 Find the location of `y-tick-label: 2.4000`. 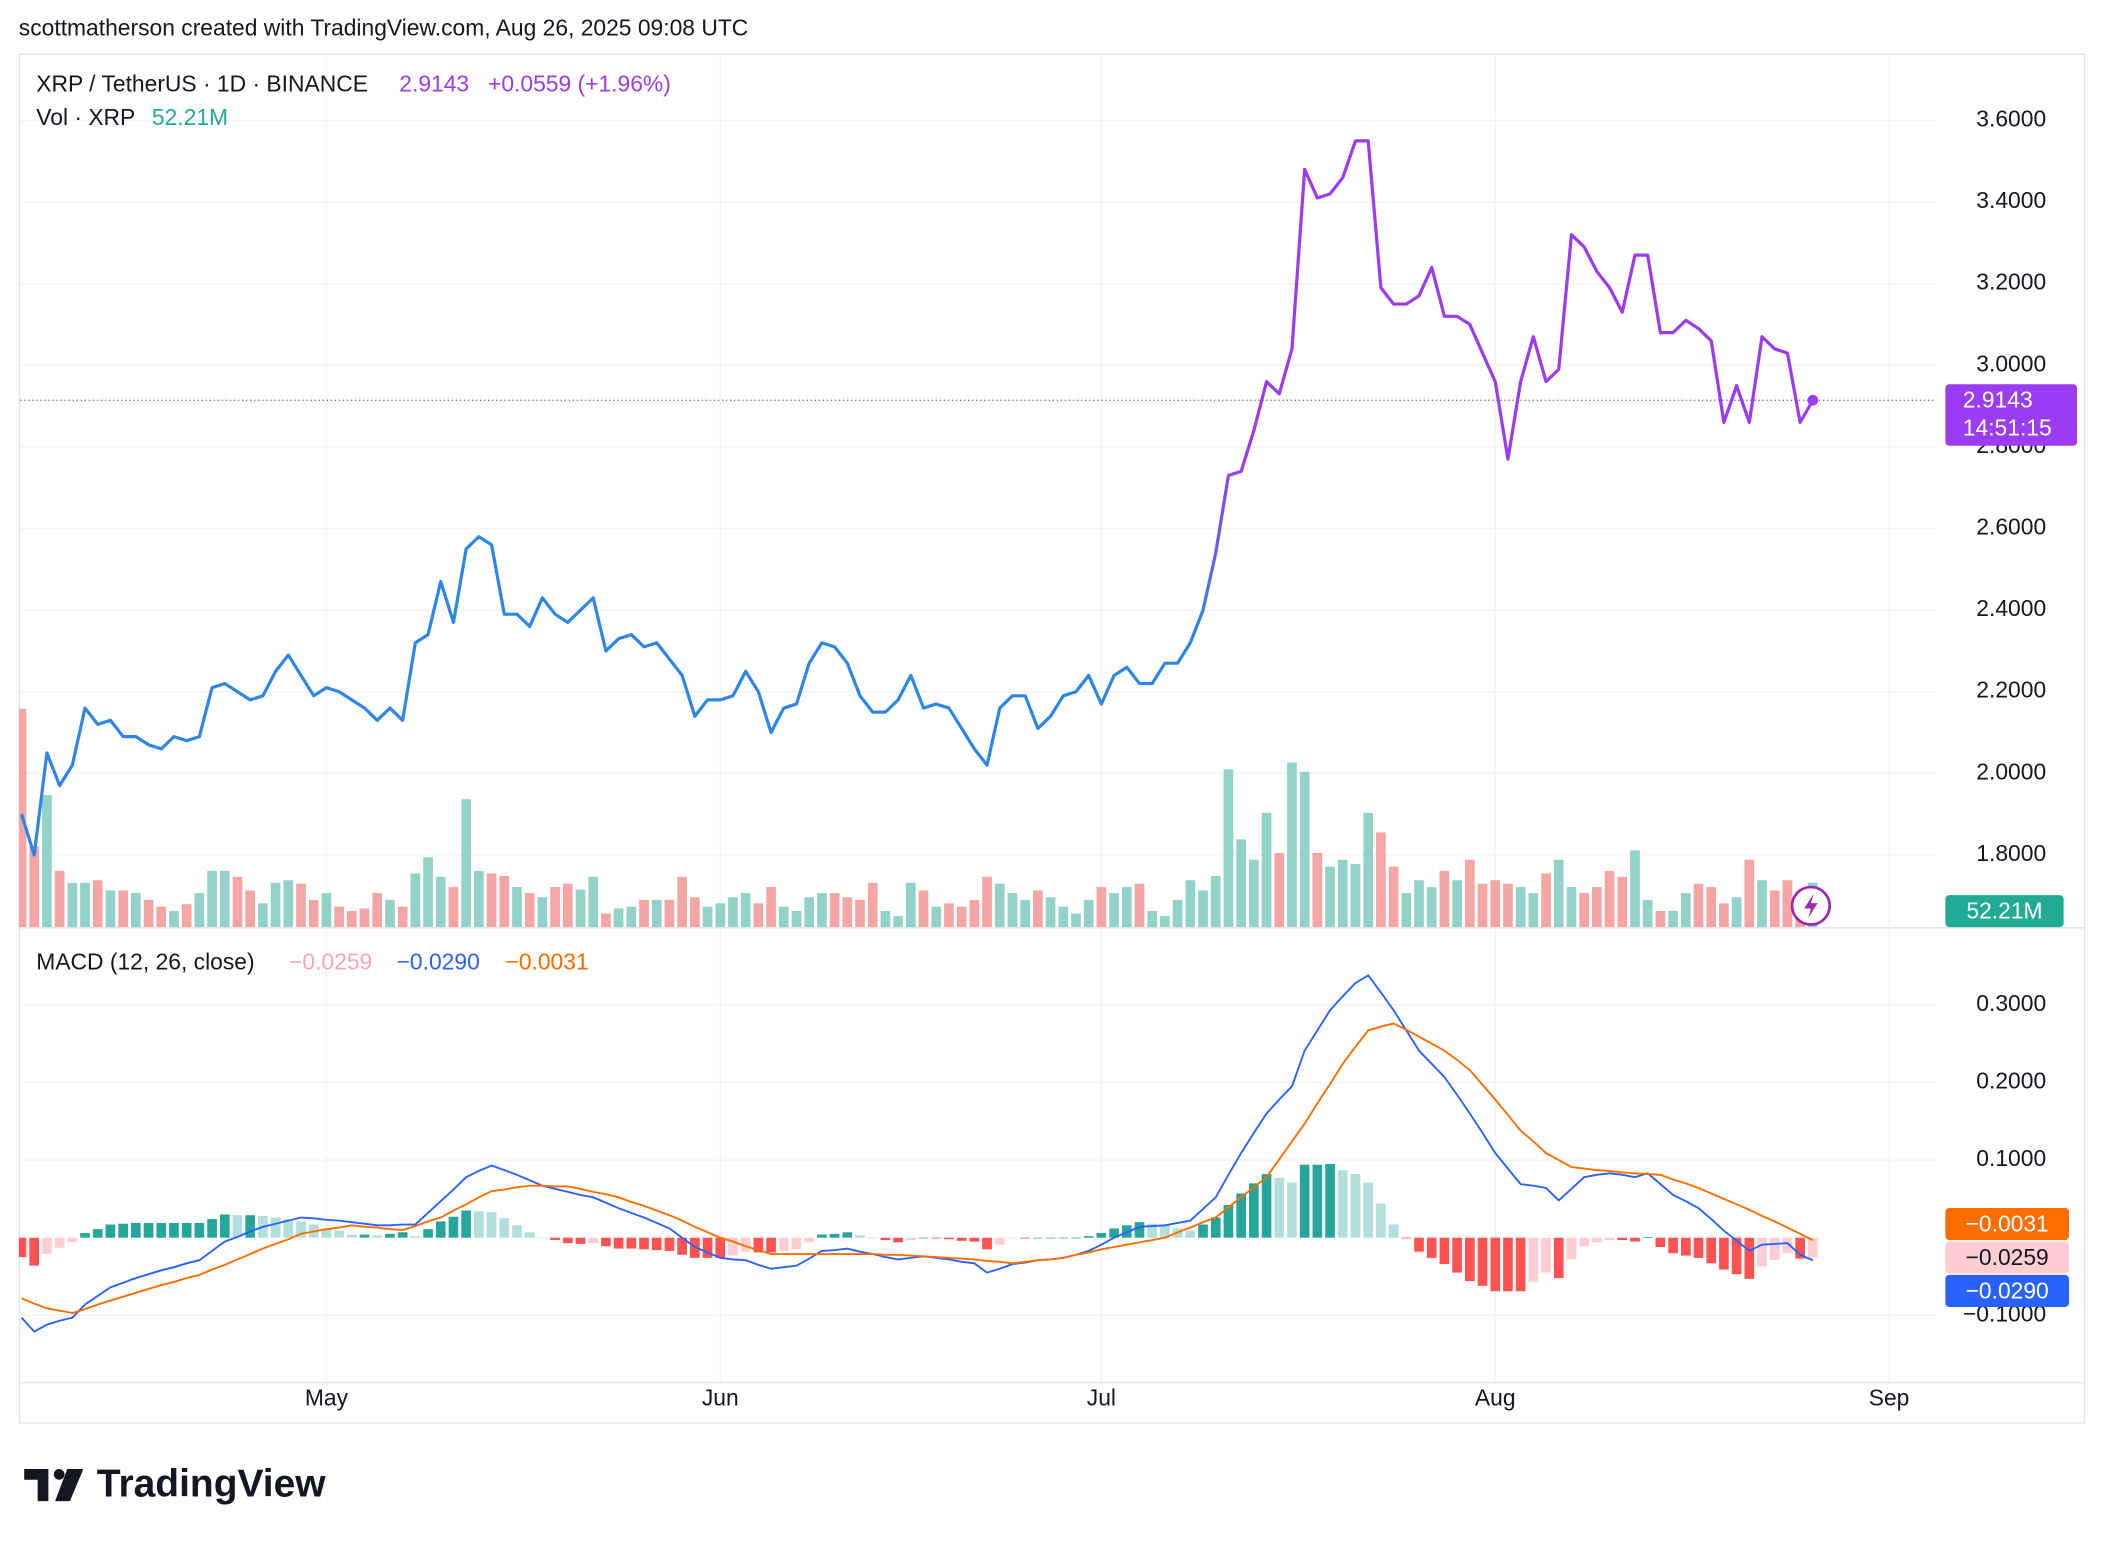

y-tick-label: 2.4000 is located at coordinates (2011, 608).